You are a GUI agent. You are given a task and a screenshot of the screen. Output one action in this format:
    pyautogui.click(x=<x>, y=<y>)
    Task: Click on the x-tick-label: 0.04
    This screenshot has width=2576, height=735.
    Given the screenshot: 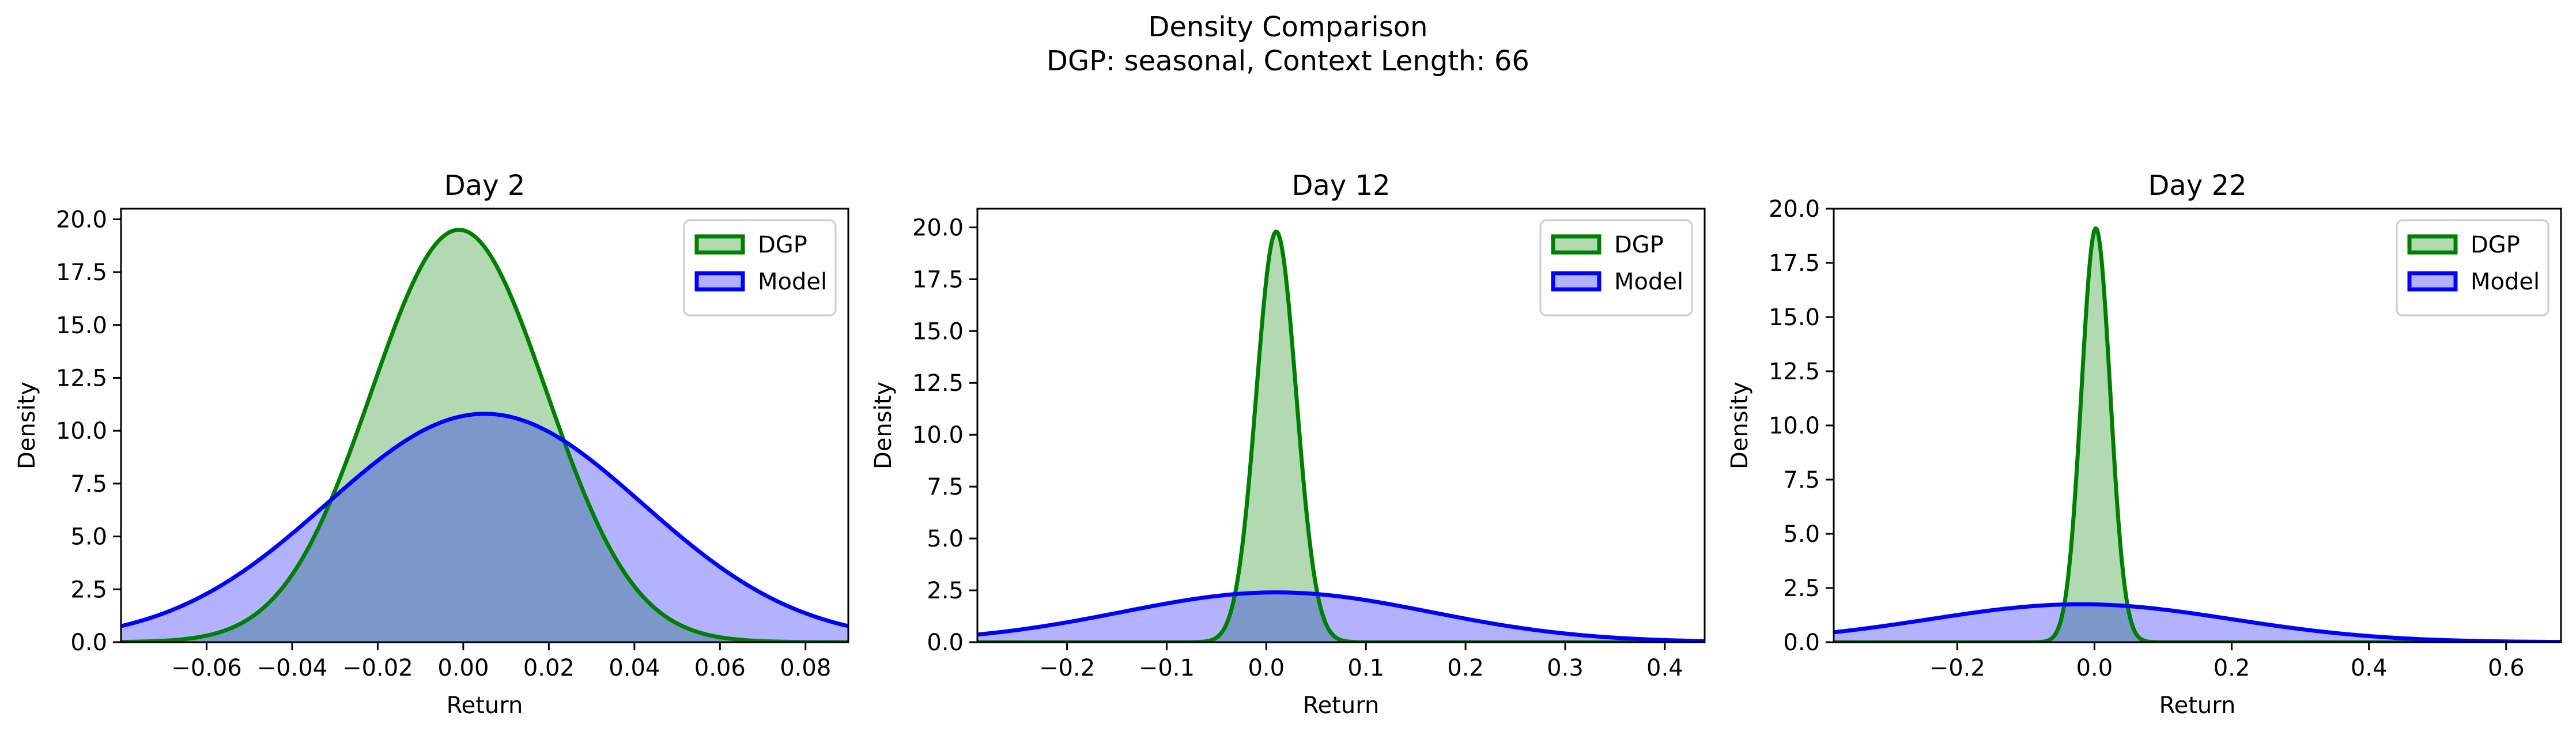 What is the action you would take?
    pyautogui.click(x=634, y=668)
    